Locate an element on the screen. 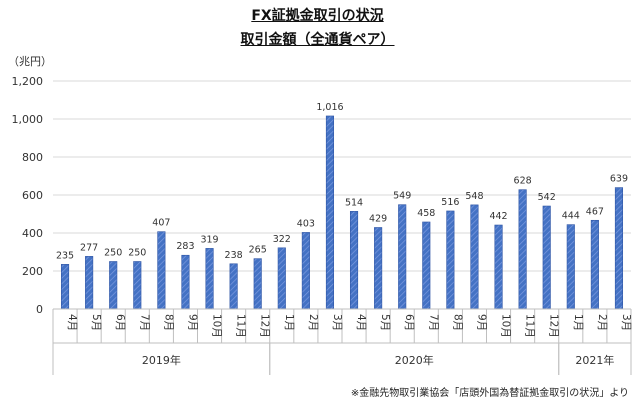 The height and width of the screenshot is (403, 635). chart-subtitle: 取引金額（全通貨ペア） is located at coordinates (317, 40).